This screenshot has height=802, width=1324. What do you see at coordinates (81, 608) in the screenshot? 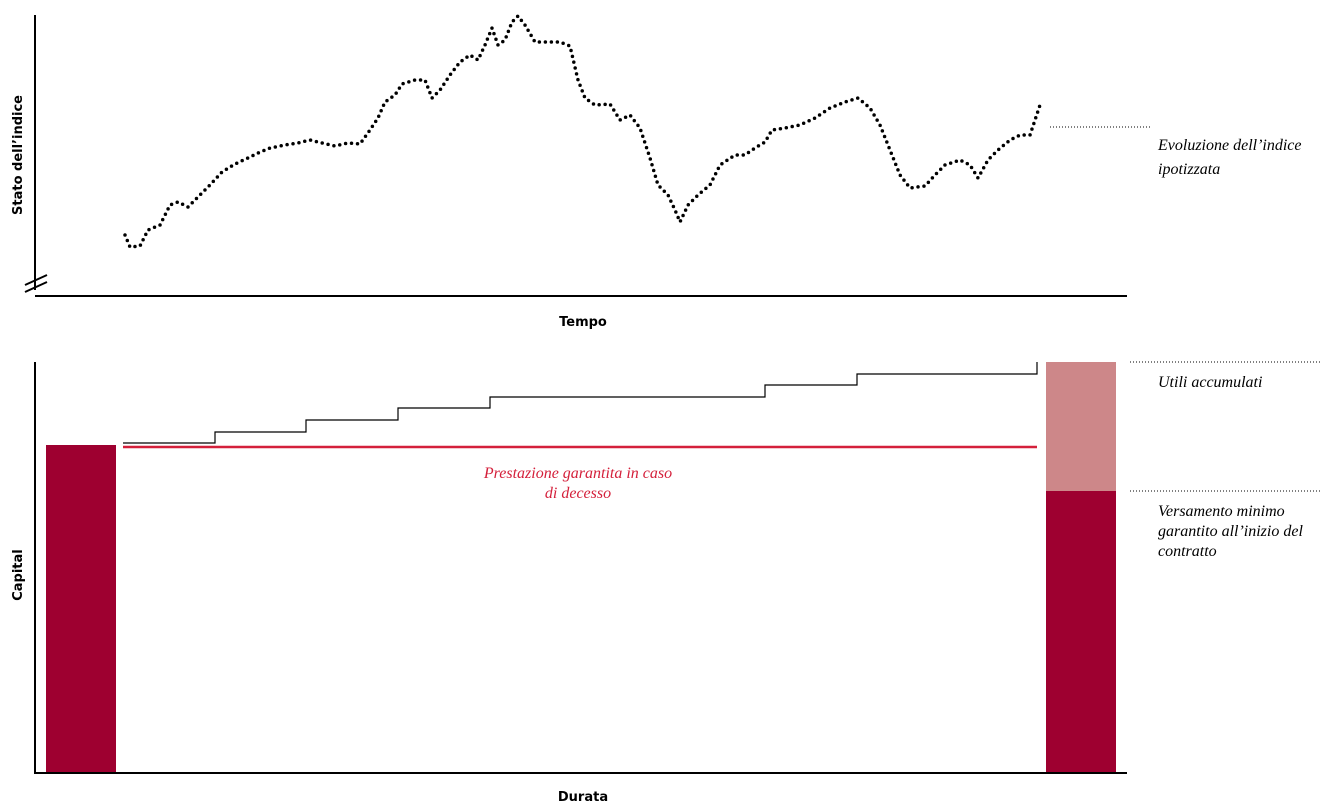
I see `initial-bar` at bounding box center [81, 608].